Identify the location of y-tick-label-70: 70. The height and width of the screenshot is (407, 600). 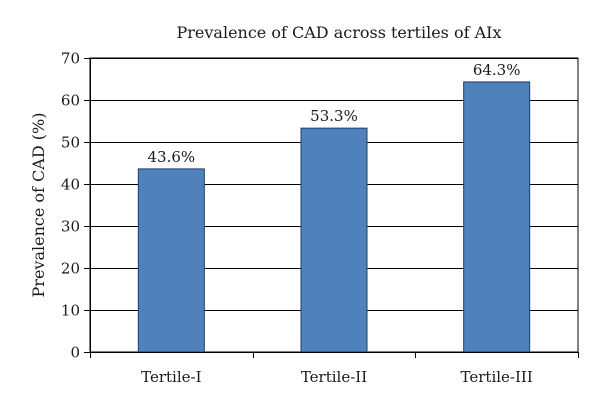
(70, 59).